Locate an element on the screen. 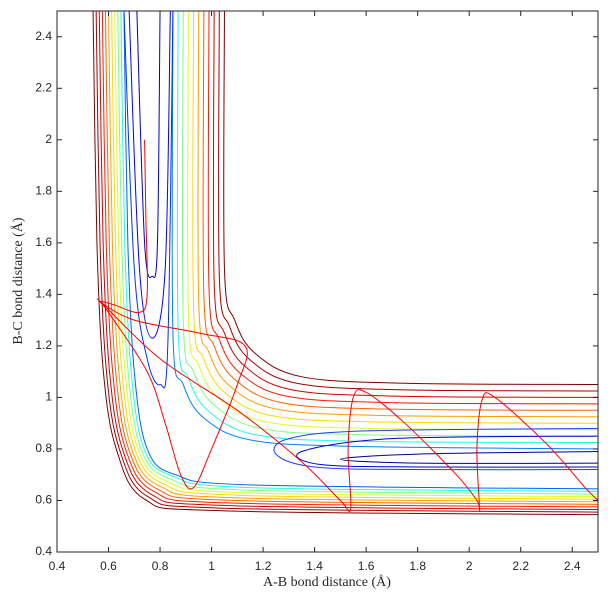 This screenshot has width=616, height=594. x-tick-label: 0.8 is located at coordinates (160, 566).